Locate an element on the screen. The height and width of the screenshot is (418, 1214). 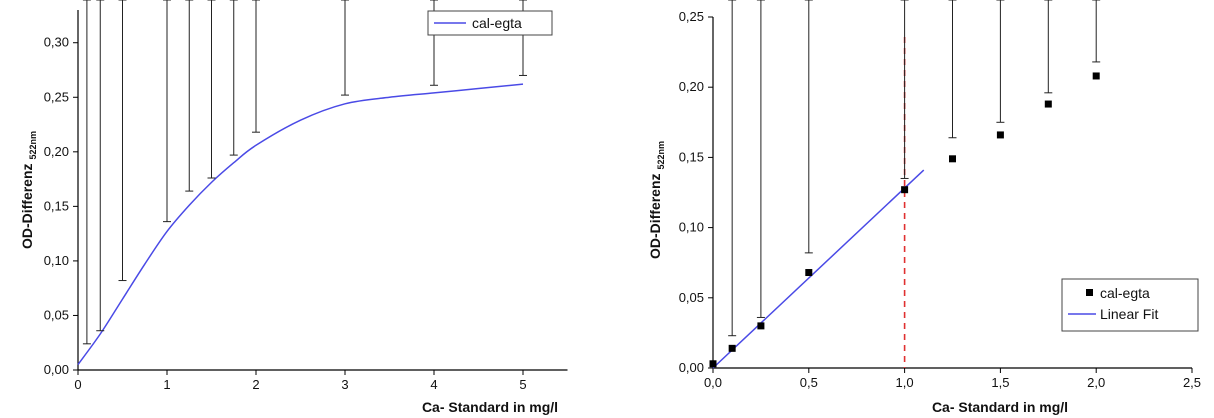
legend-label-fit: Linear Fit is located at coordinates (1129, 314).